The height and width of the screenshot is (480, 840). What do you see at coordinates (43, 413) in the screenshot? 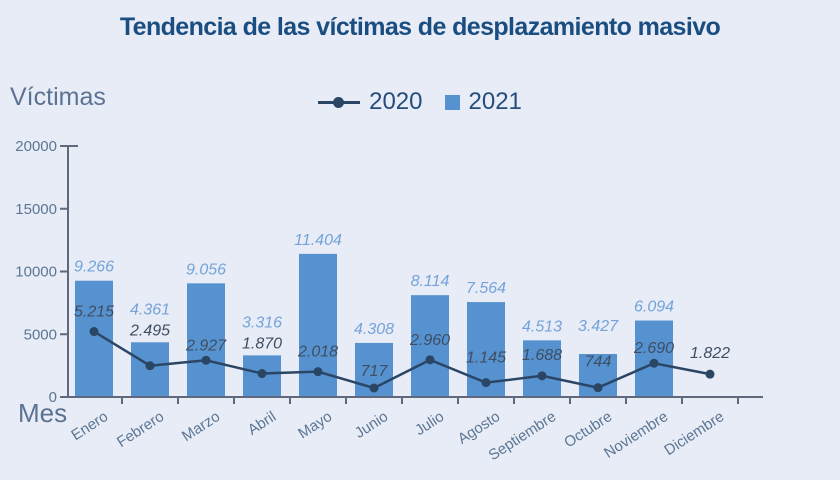
I see `x-axis-title: Mes` at bounding box center [43, 413].